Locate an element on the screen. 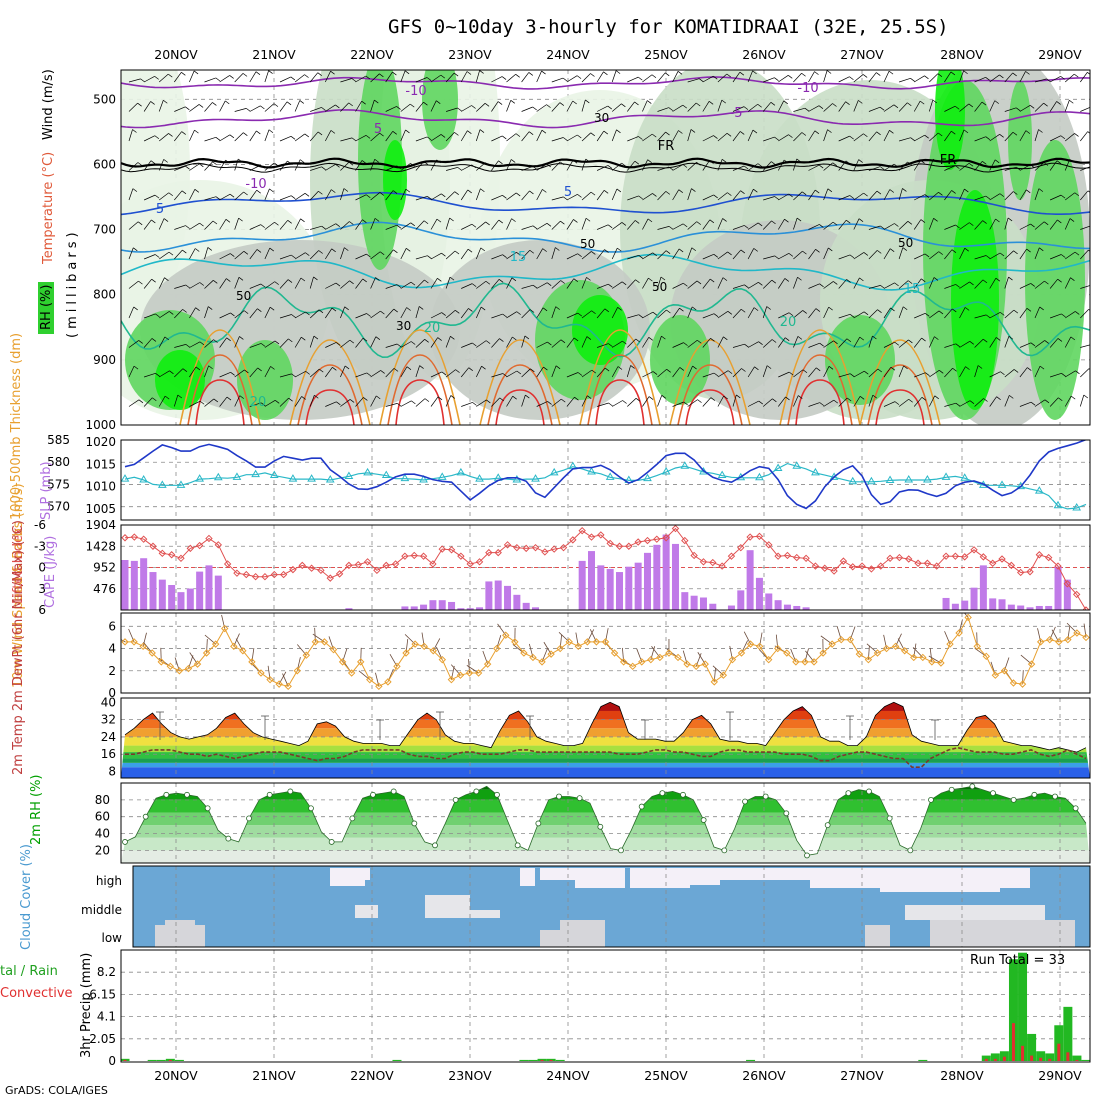  tick-label: 800 is located at coordinates (104, 295).